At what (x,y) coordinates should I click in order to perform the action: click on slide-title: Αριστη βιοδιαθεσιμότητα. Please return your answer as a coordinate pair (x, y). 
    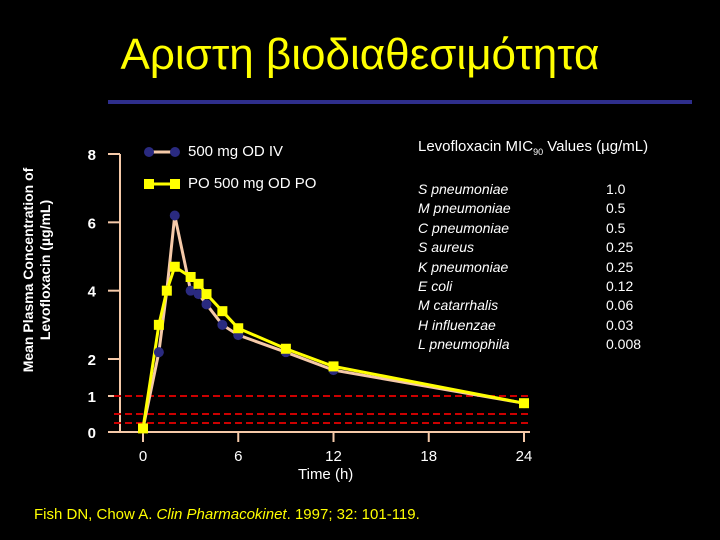
    Looking at the image, I should click on (360, 54).